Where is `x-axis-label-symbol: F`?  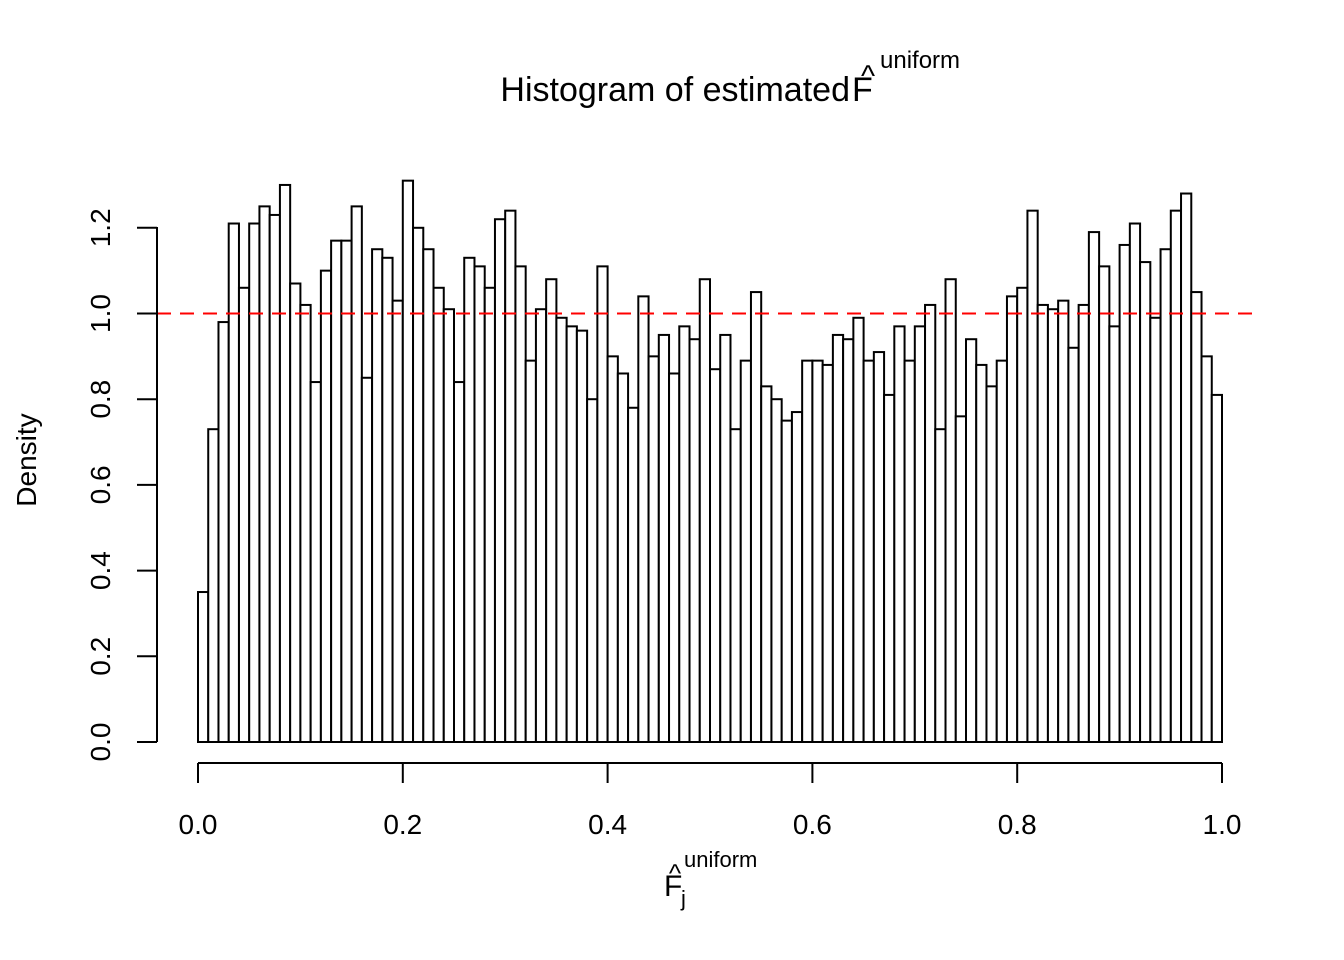 x-axis-label-symbol: F is located at coordinates (673, 886).